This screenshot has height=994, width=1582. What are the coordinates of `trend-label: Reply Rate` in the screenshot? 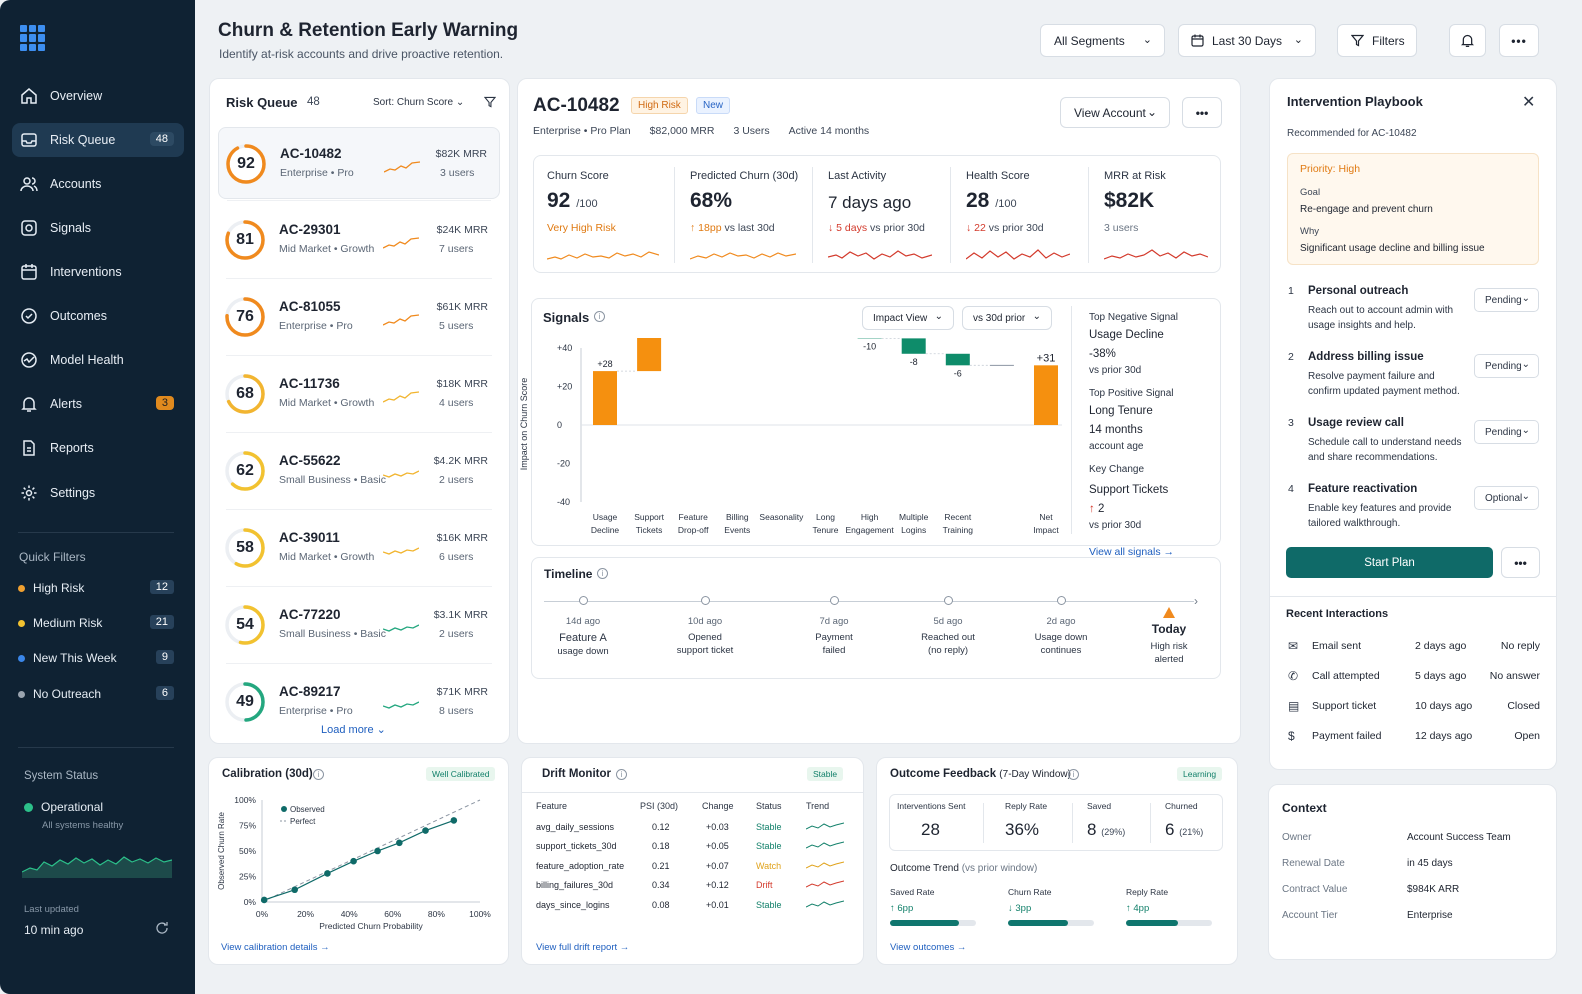 It's located at (1147, 892).